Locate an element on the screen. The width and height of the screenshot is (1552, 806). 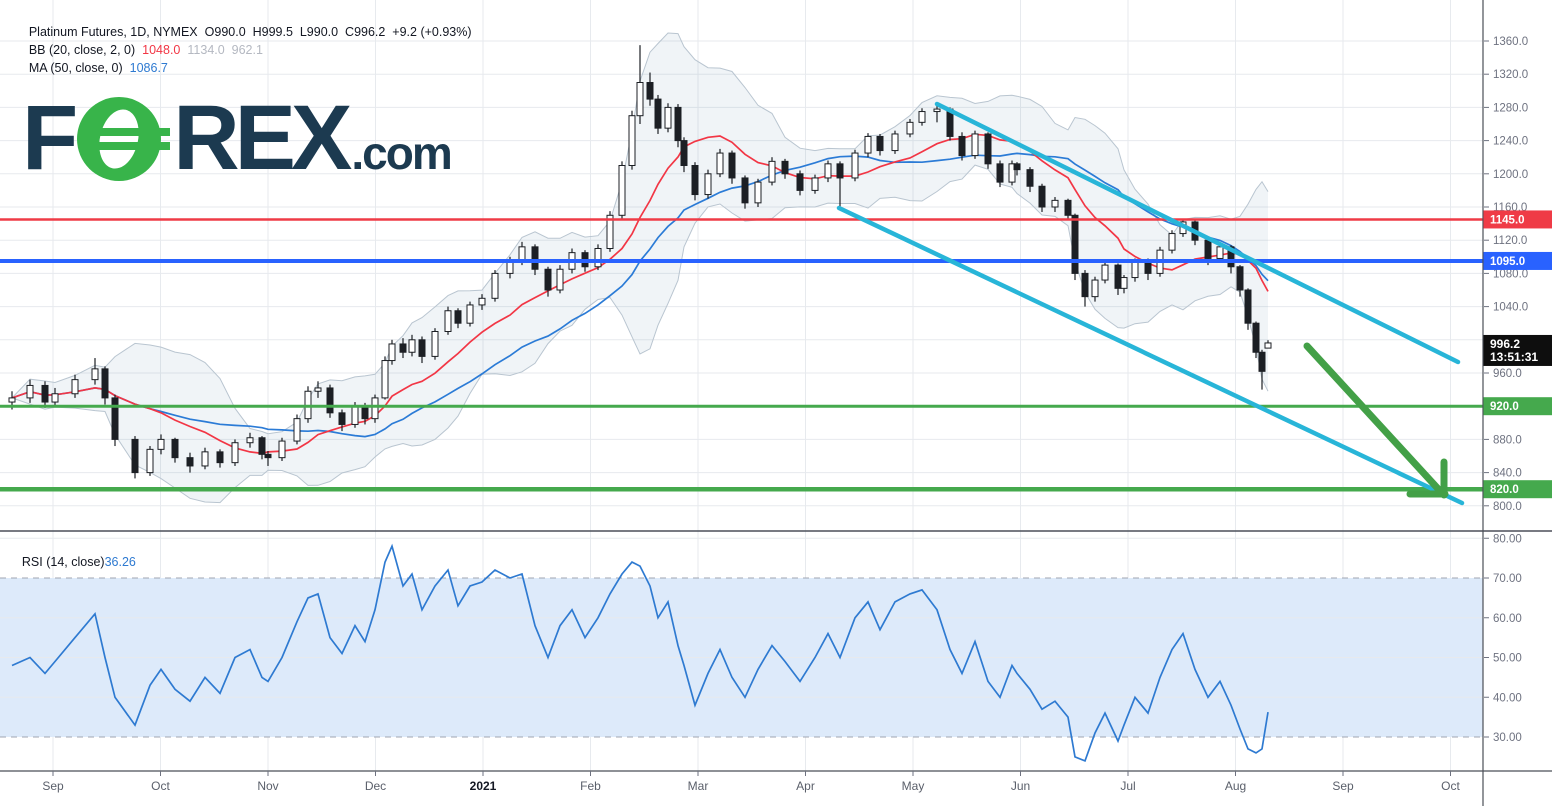
svg-text: Aug is located at coordinates (1235, 786).